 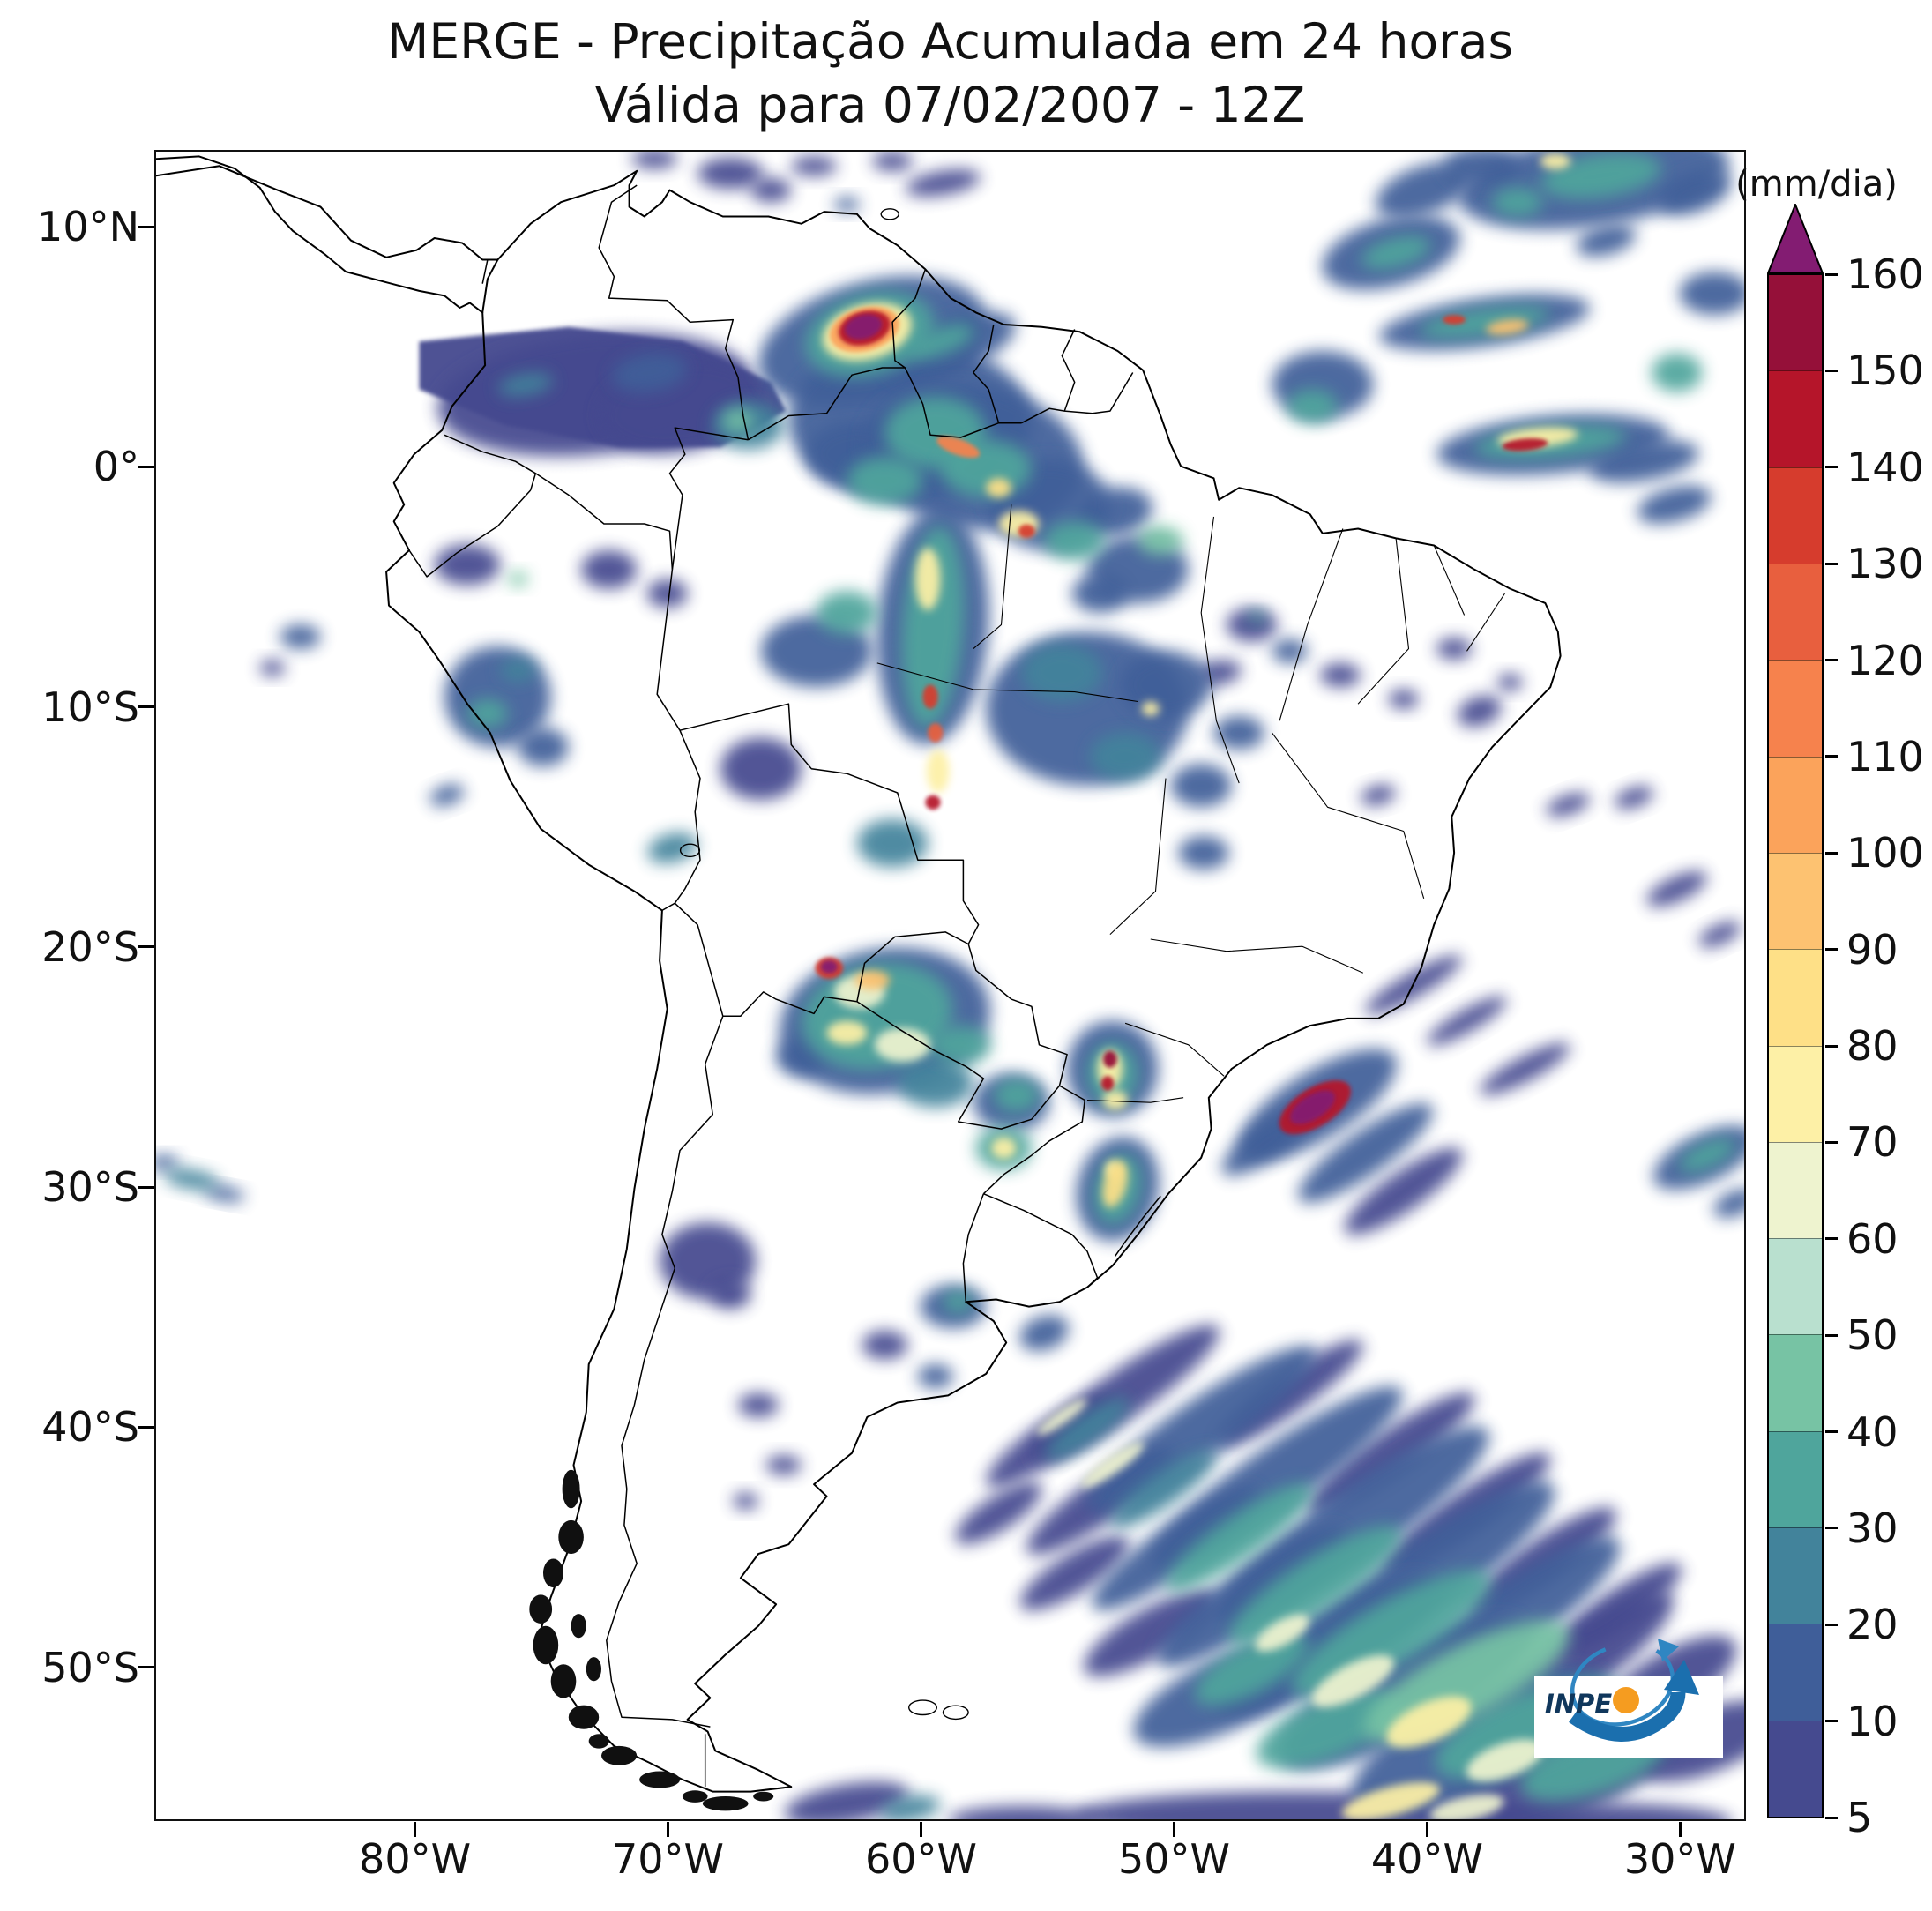 What do you see at coordinates (1872, 1625) in the screenshot?
I see `colorbar-tick-value: 20` at bounding box center [1872, 1625].